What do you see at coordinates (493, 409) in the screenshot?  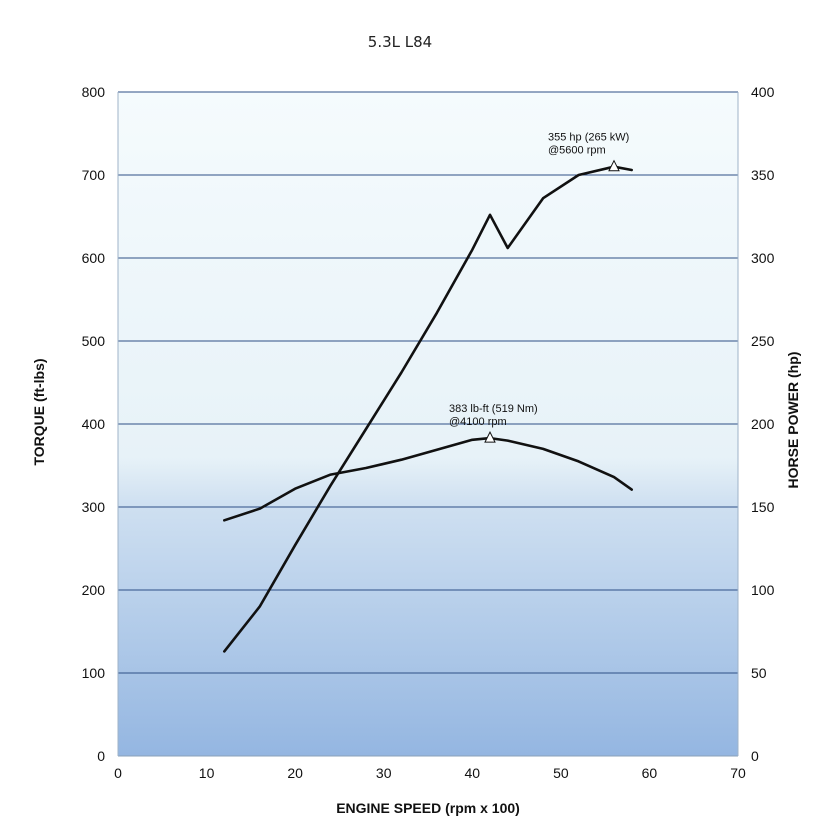 I see `torque-peak-label-line1: 383 lb-ft (519 Nm)` at bounding box center [493, 409].